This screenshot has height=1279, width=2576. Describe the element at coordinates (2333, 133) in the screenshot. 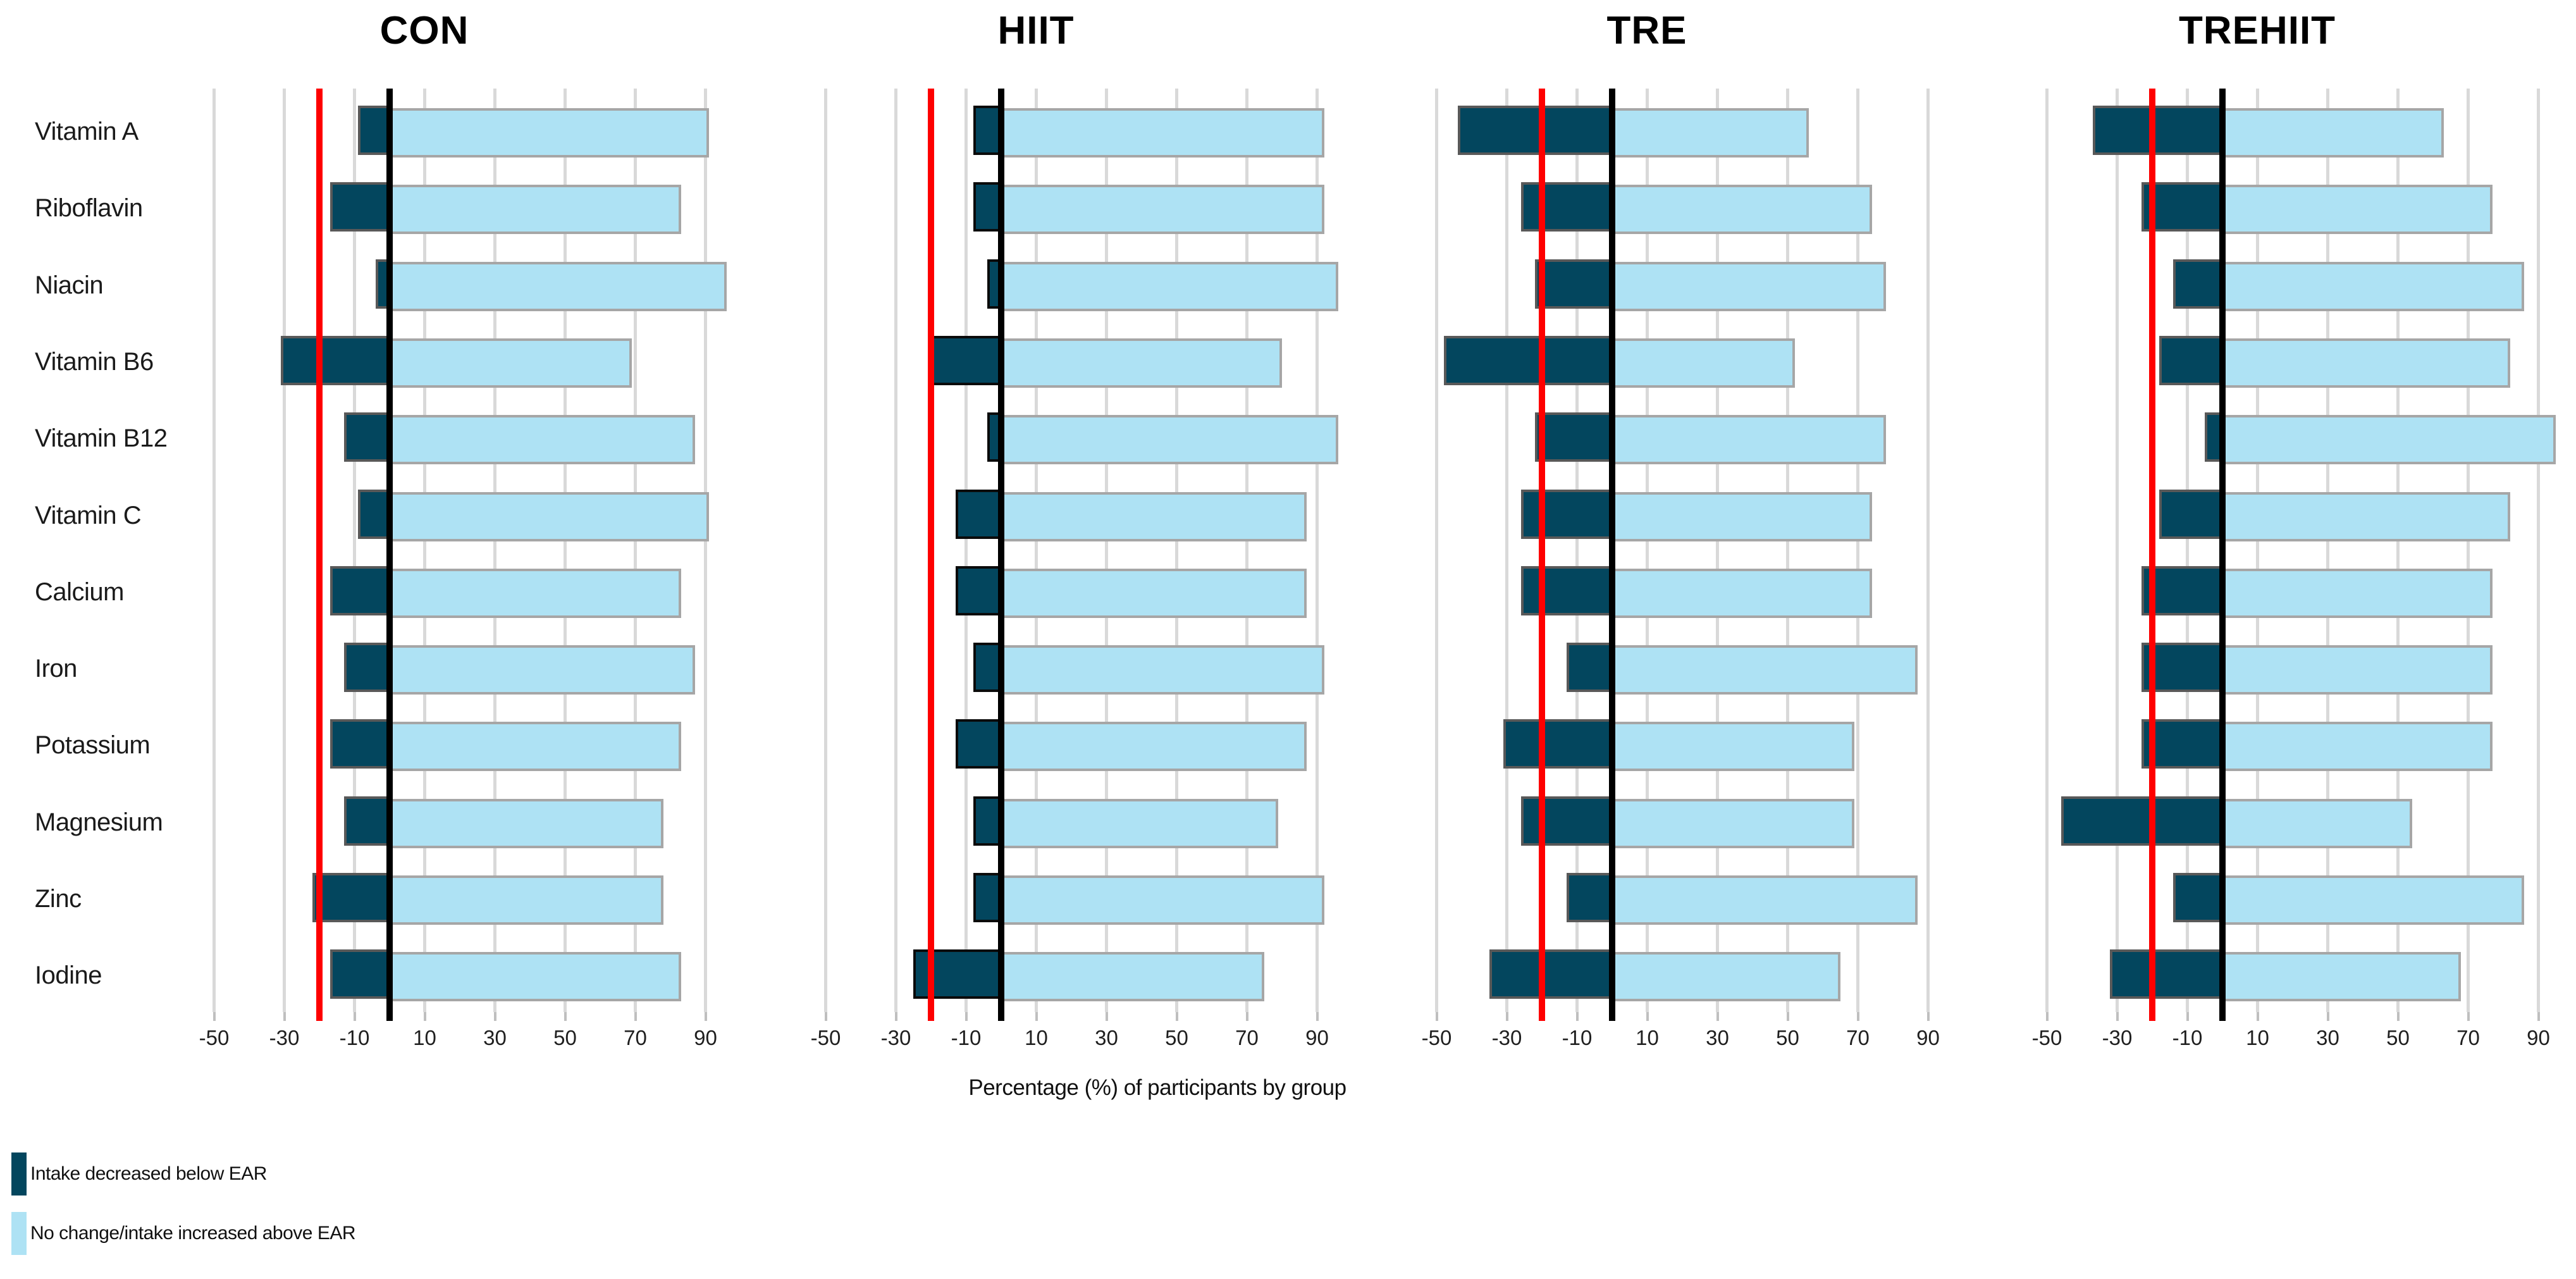

I see `bar-no-change-trehiit-vitamin-a` at that location.